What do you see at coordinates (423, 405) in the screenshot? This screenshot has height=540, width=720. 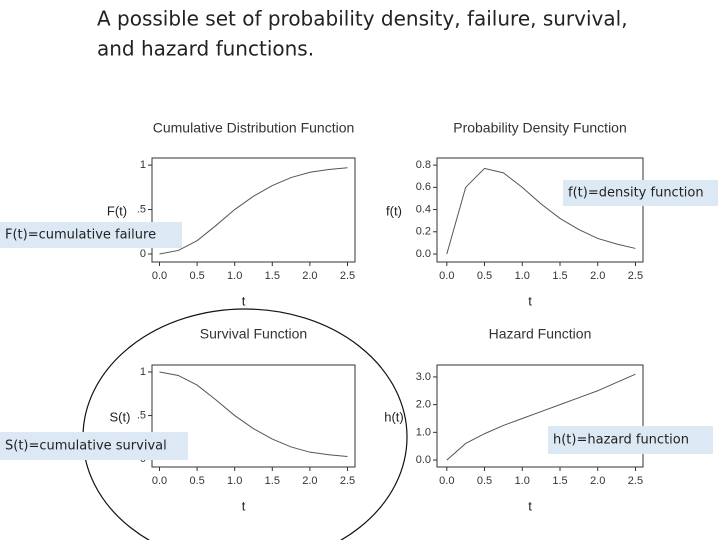 I see `y-tick-label: 2.0` at bounding box center [423, 405].